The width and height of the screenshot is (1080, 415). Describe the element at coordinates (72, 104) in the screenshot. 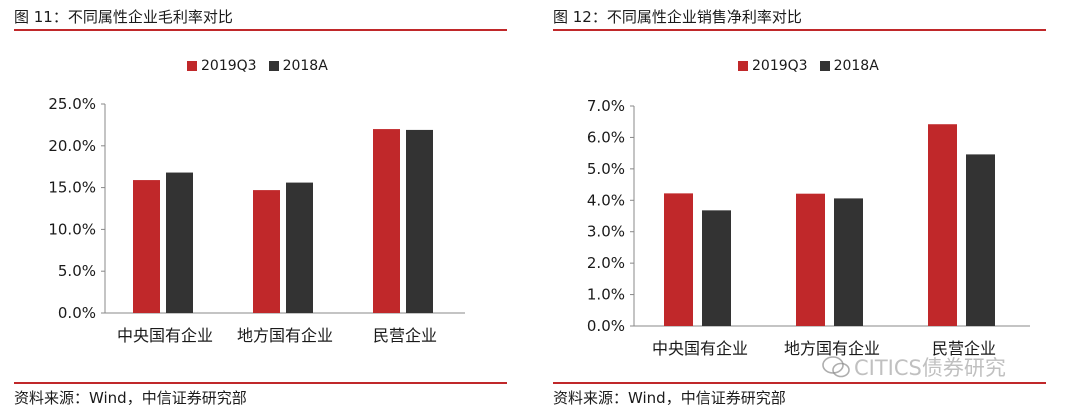

I see `y-tick-label: 25.0%` at that location.